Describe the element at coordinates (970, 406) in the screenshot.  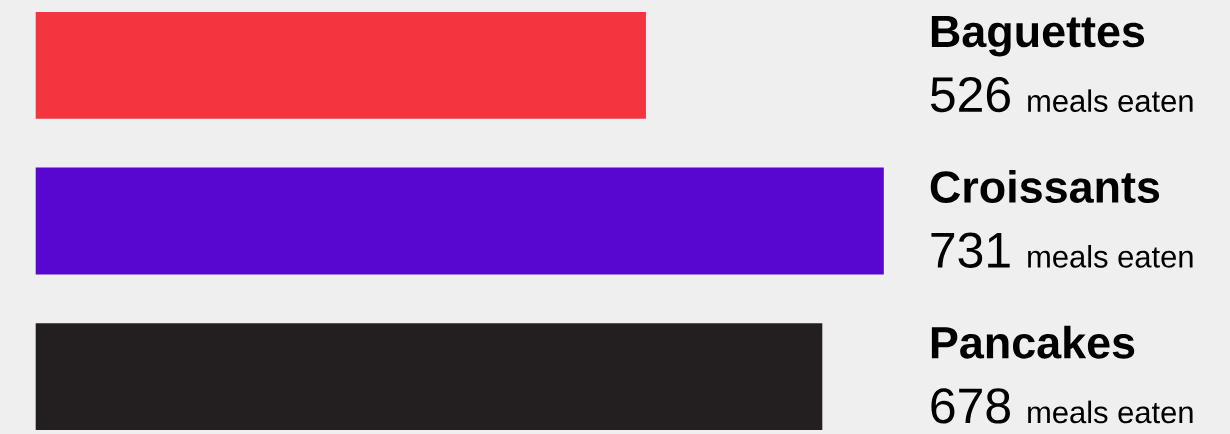
I see `data-label: 678` at that location.